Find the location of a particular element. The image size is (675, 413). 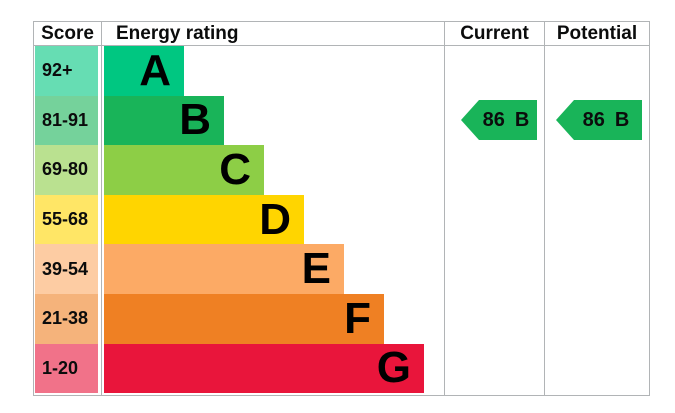

score-range-C: 69-80 is located at coordinates (66, 170).